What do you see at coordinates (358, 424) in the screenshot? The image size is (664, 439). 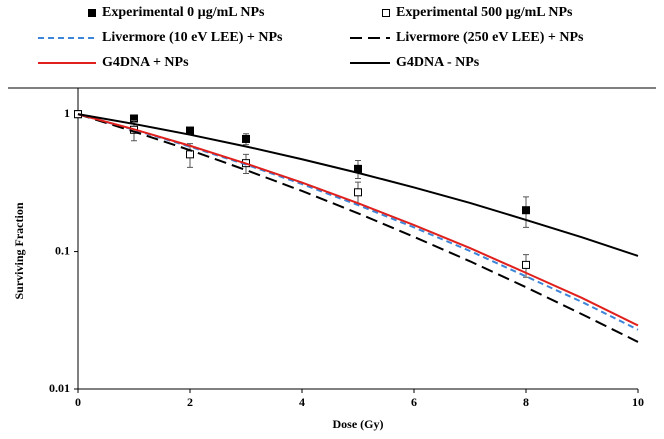 I see `x-axis-label: Dose (Gy)` at bounding box center [358, 424].